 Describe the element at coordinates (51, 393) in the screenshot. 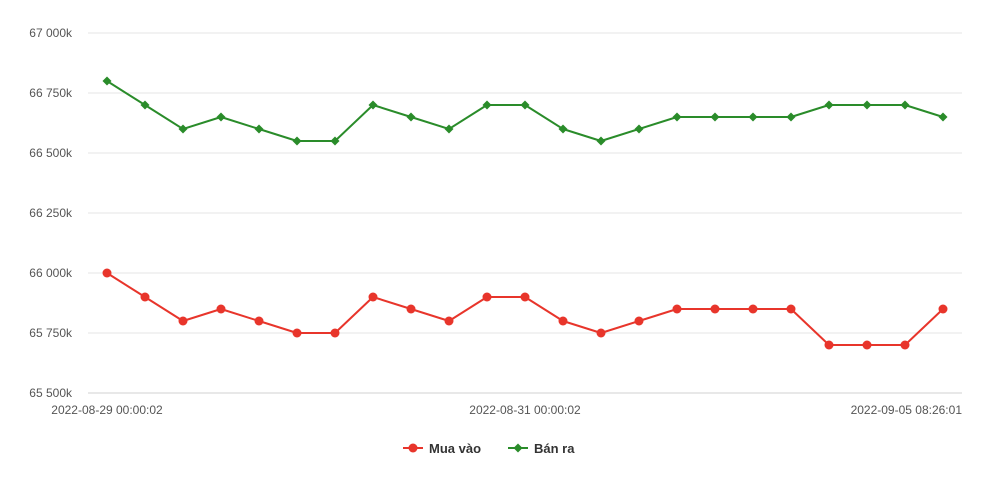

I see `y-tick-label: 65 500k` at that location.